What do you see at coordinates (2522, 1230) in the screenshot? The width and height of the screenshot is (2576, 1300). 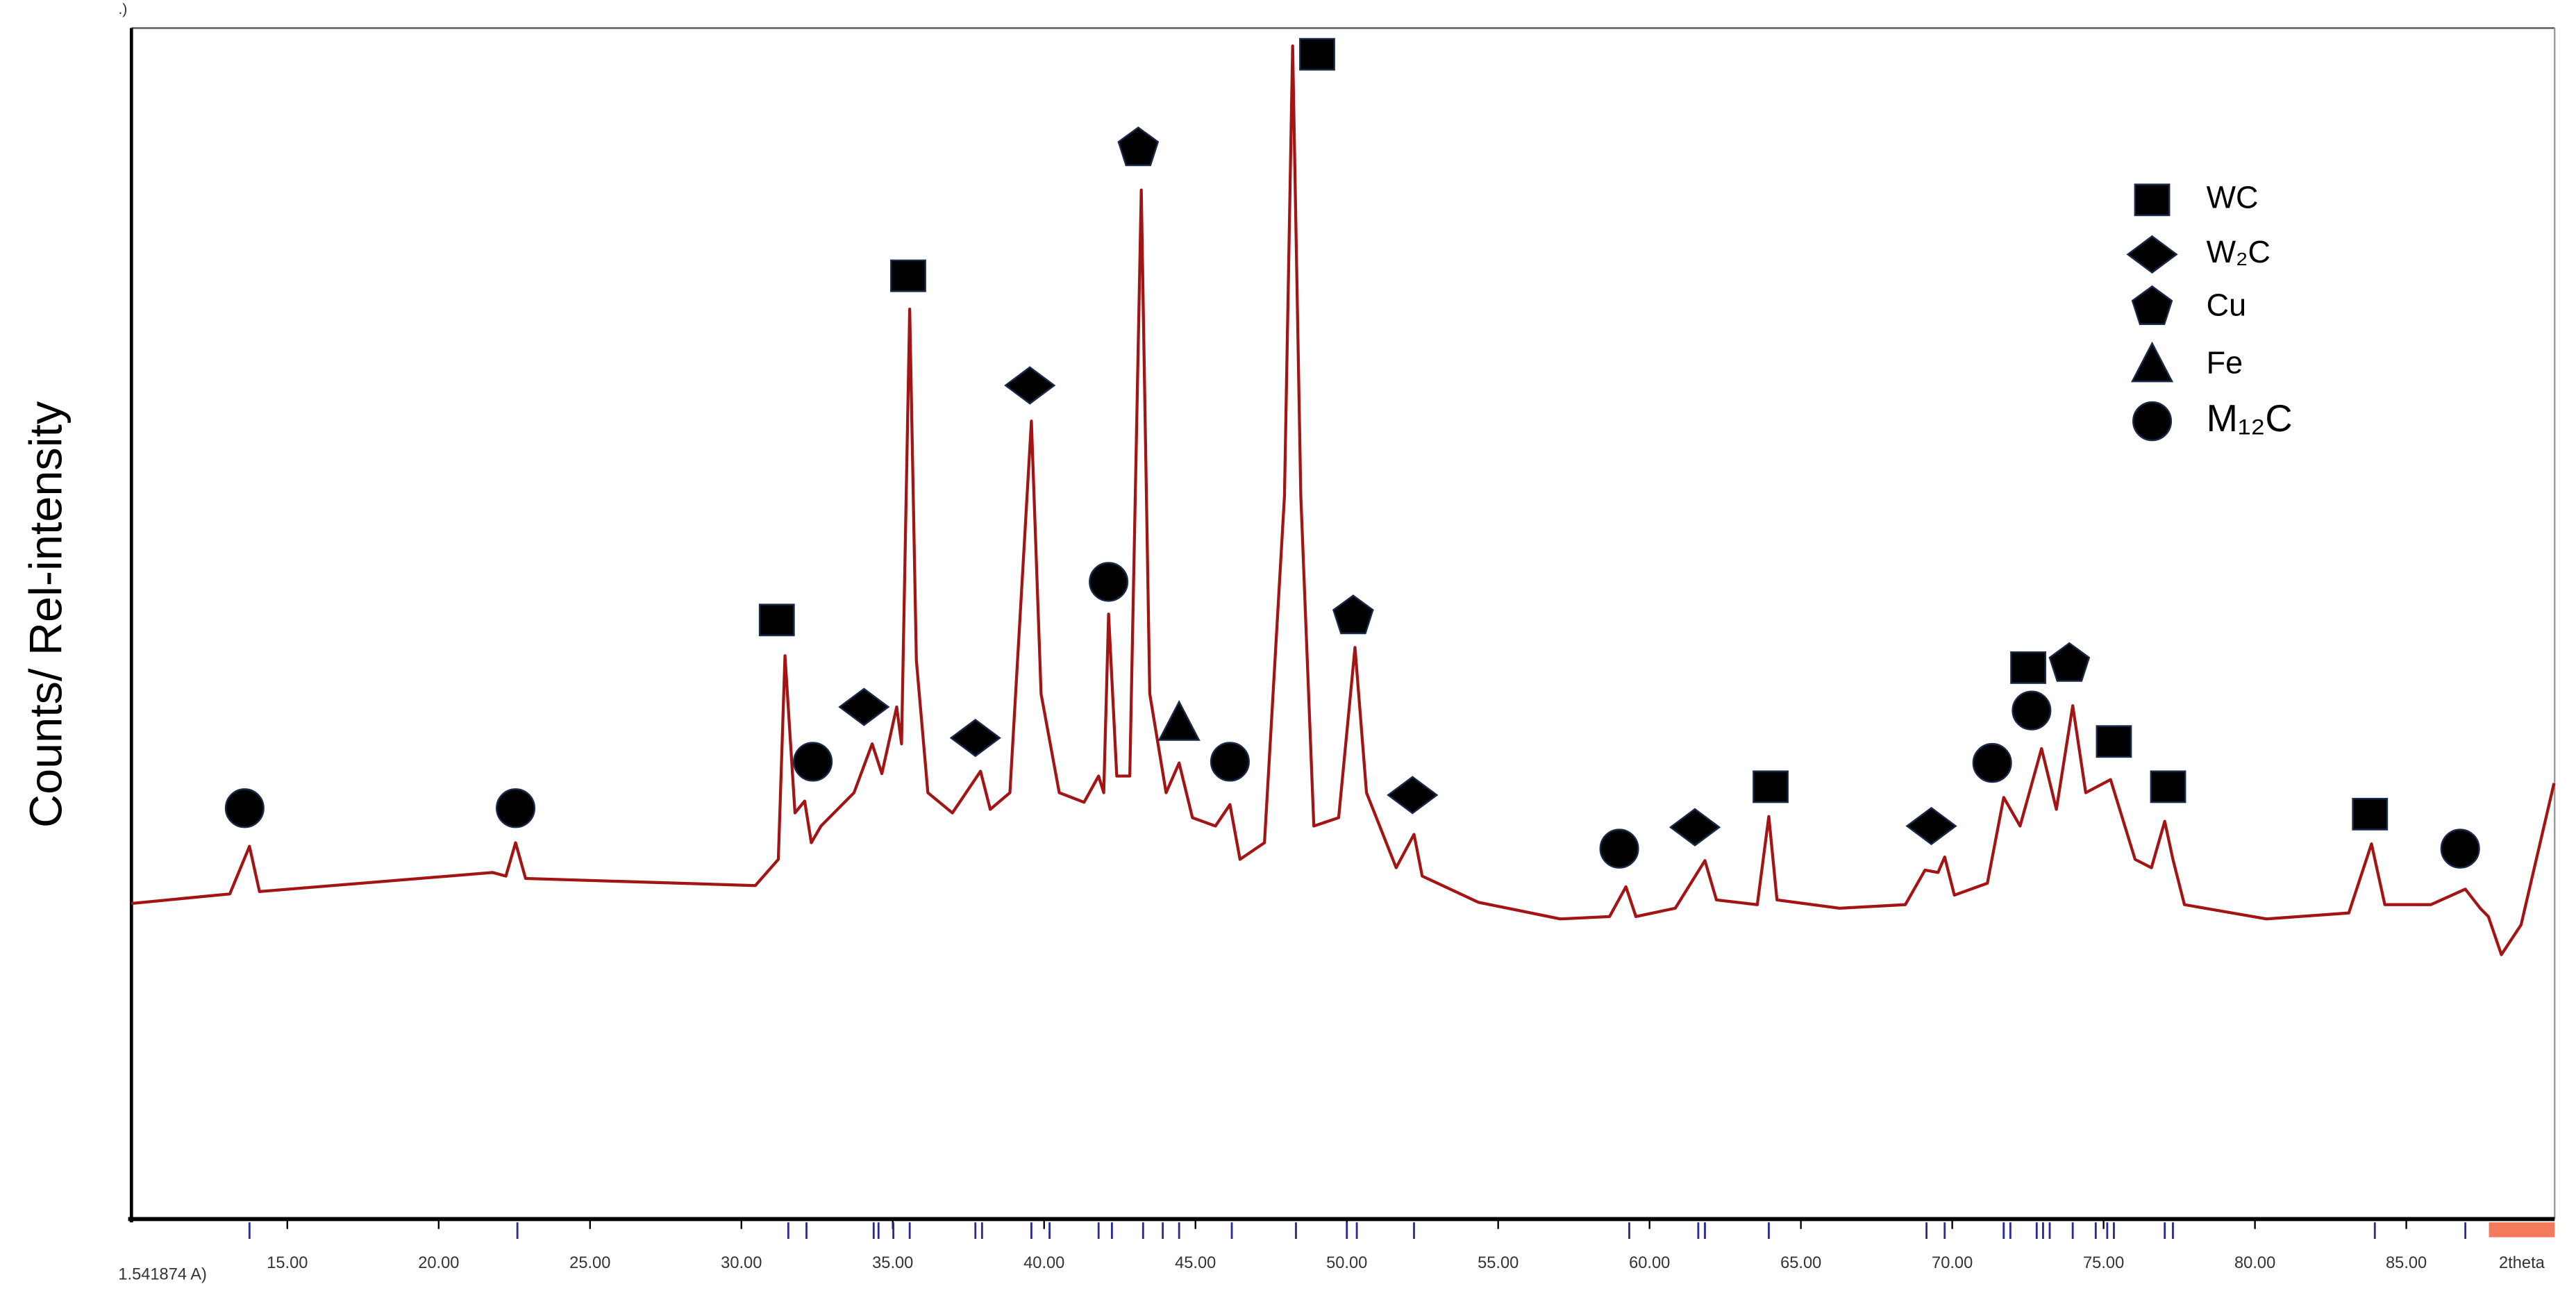 I see `scroll-marker` at bounding box center [2522, 1230].